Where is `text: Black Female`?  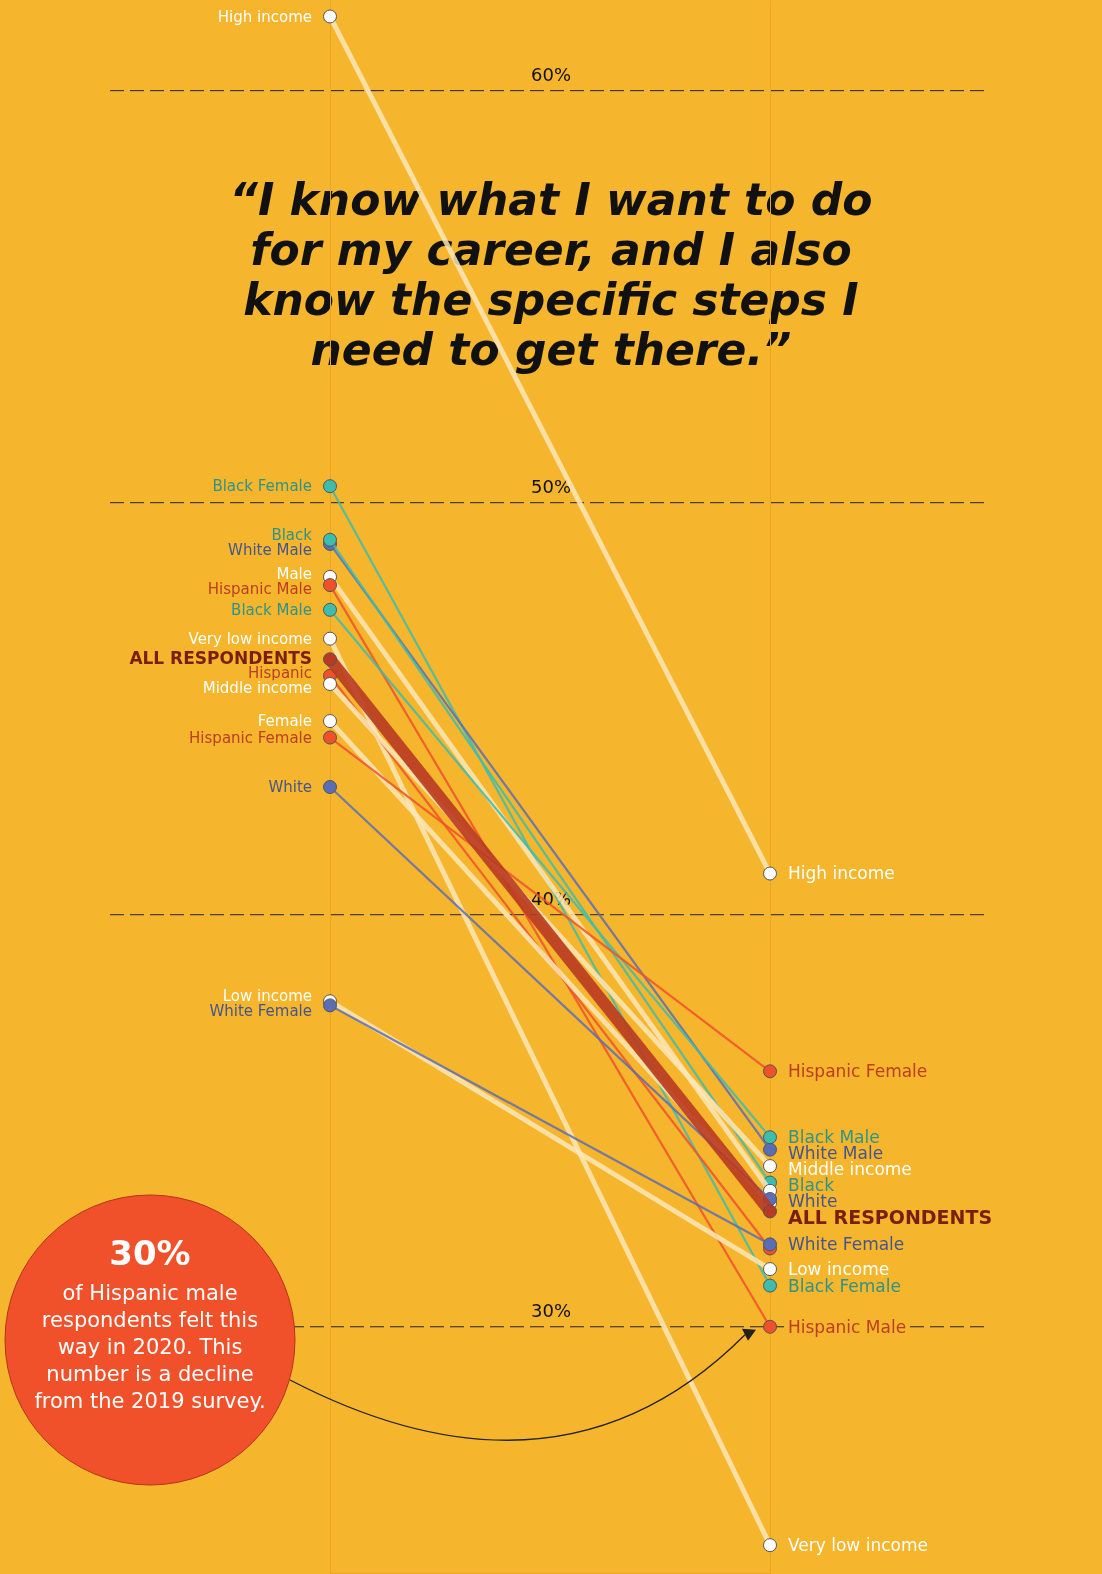 text: Black Female is located at coordinates (262, 486).